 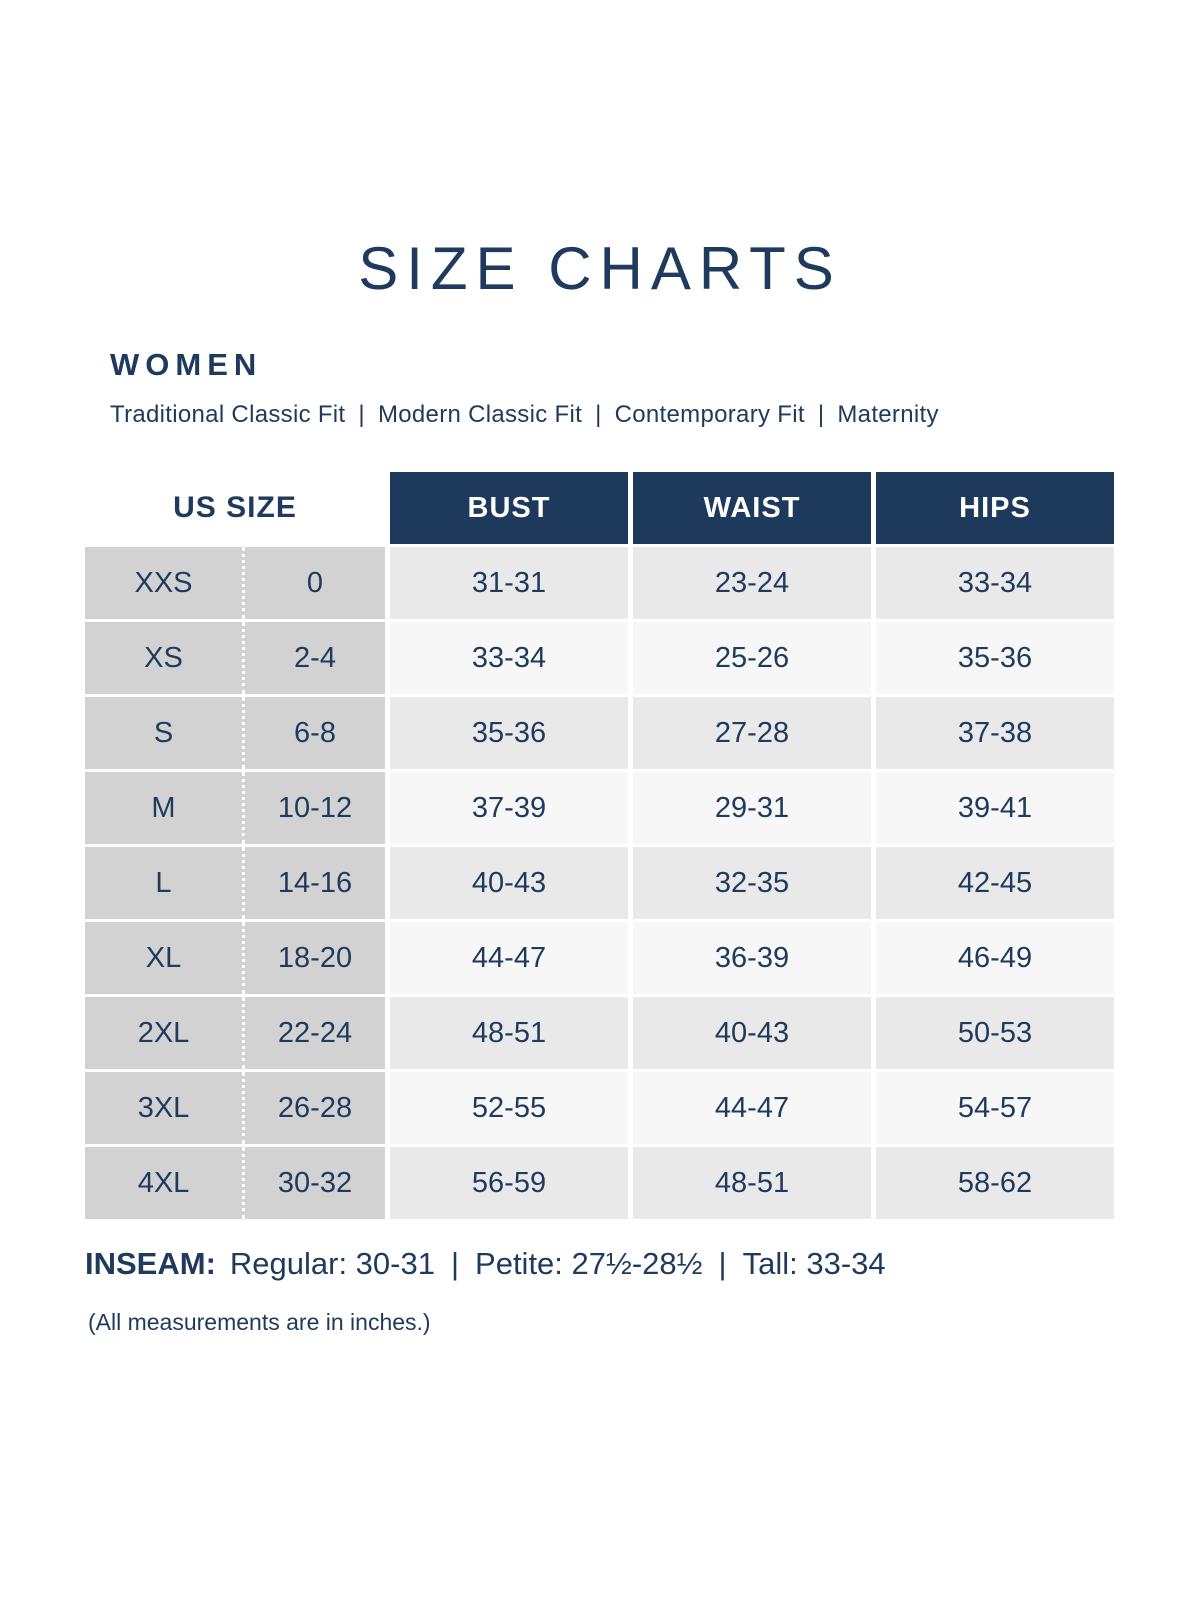 I want to click on bust-value: 48-51, so click(x=506, y=1033).